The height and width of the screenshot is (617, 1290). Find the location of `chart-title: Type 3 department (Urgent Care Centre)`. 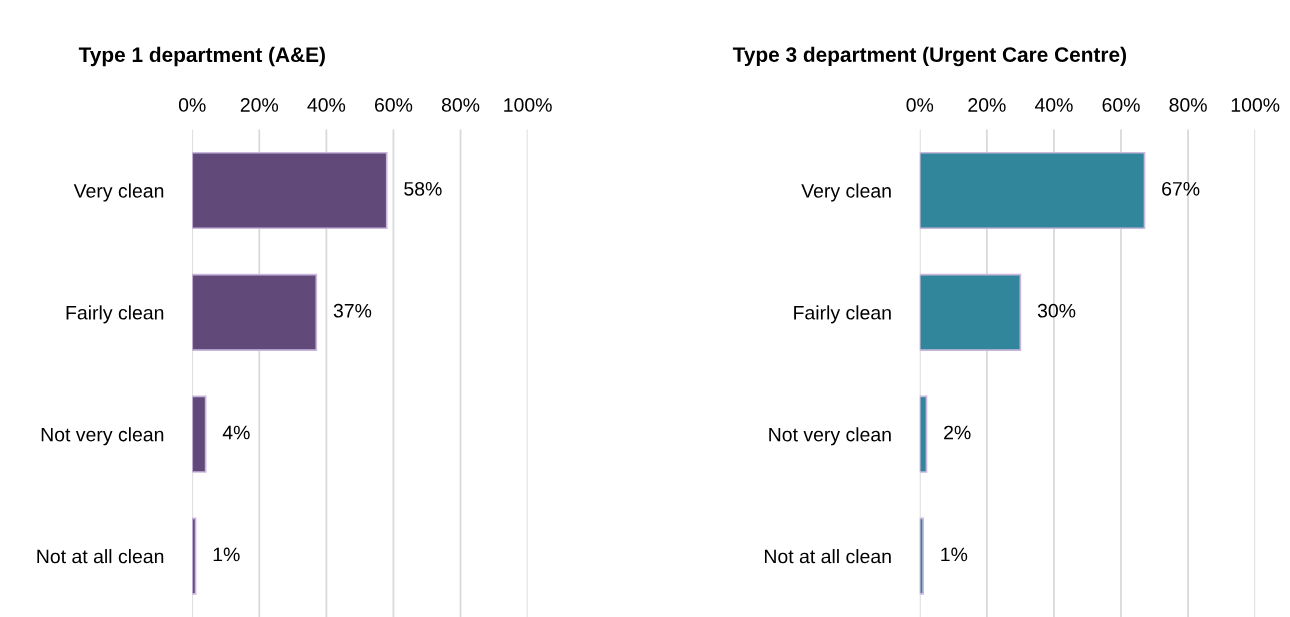

chart-title: Type 3 department (Urgent Care Centre) is located at coordinates (929, 56).